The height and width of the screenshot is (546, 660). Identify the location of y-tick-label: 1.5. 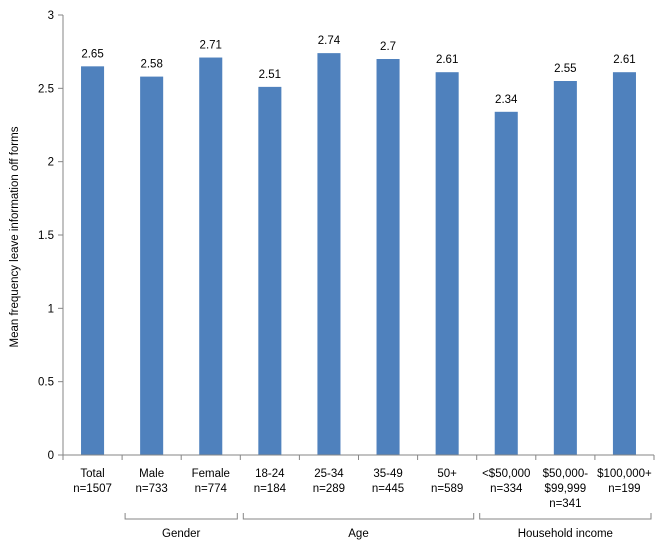
(46, 236).